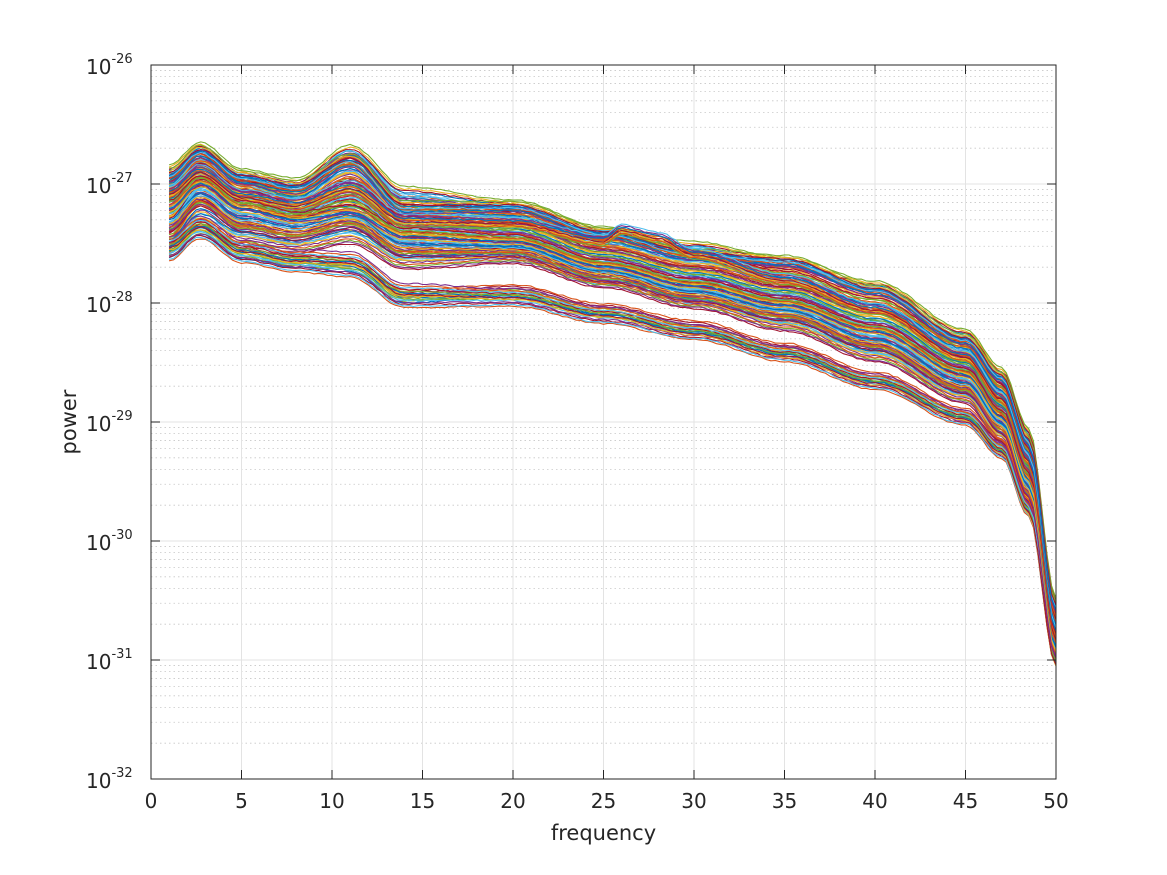  I want to click on y-tick-label: 10-26, so click(109, 65).